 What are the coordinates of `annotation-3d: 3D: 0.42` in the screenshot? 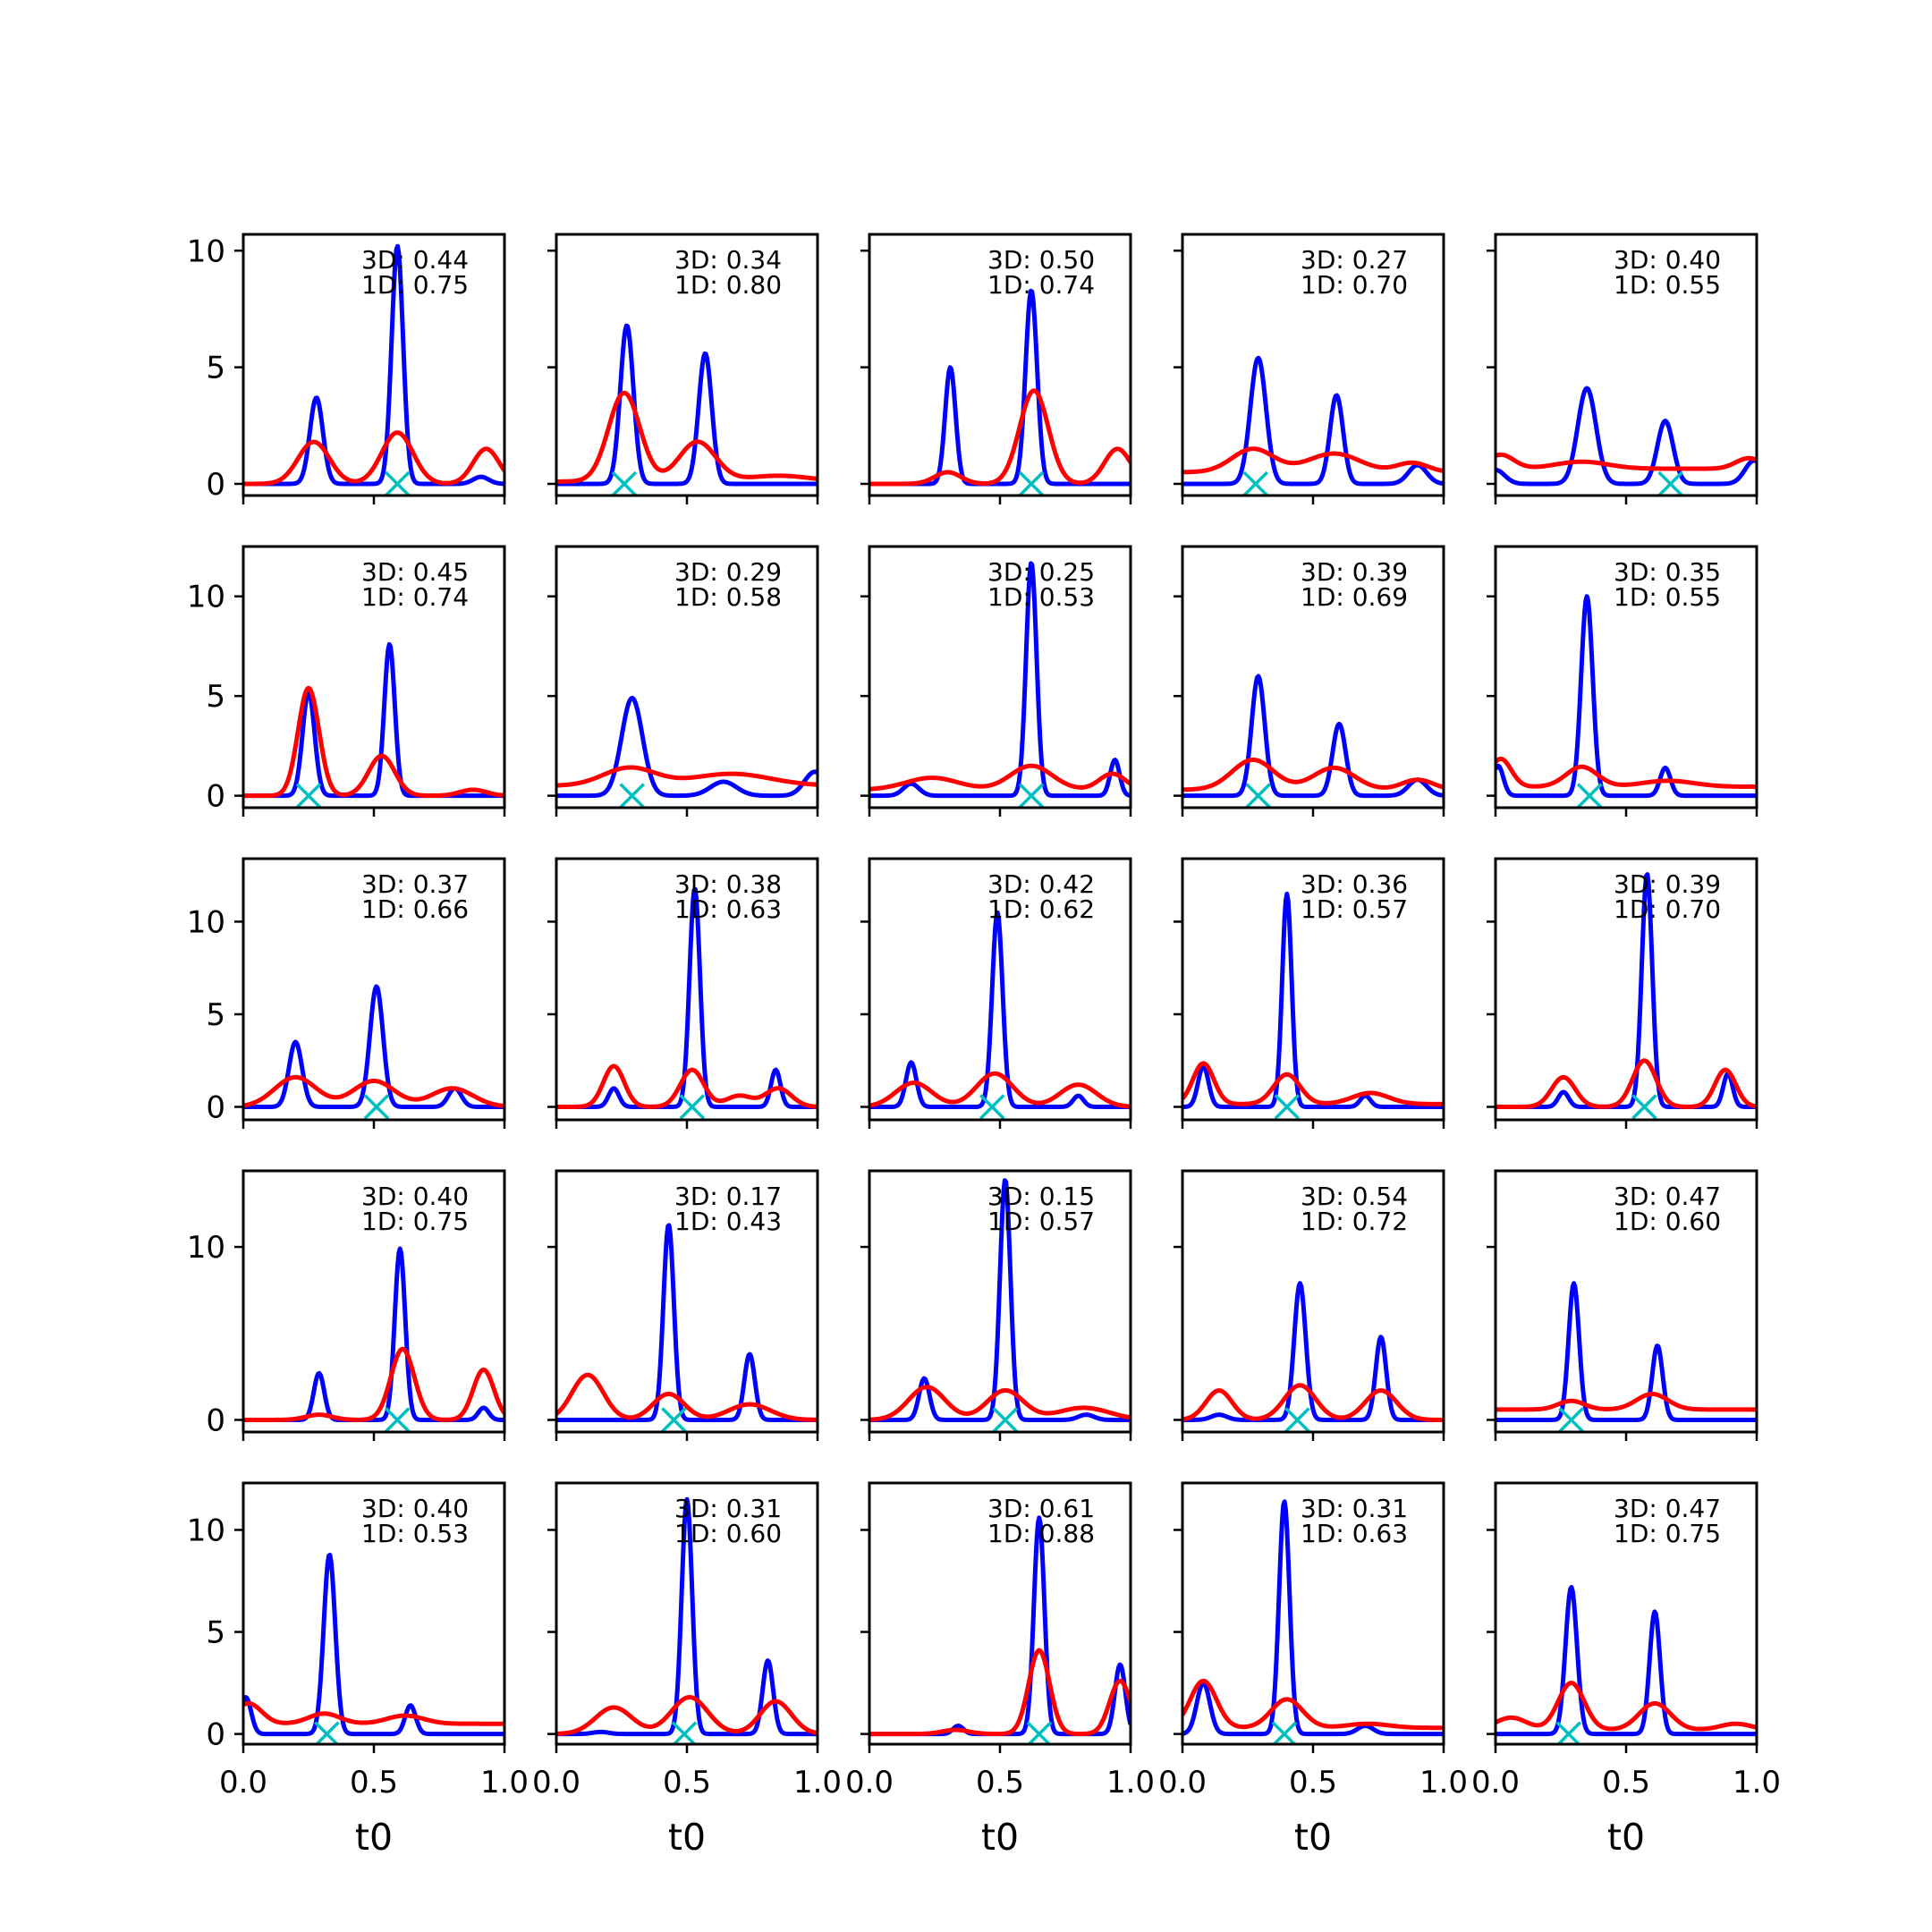 It's located at (1041, 884).